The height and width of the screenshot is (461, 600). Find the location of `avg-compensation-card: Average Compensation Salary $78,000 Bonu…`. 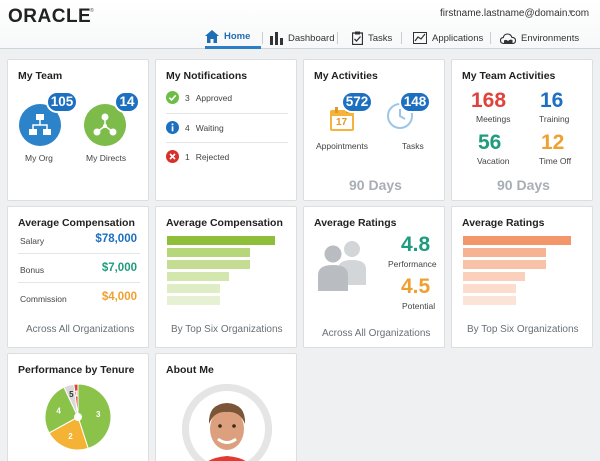

avg-compensation-card: Average Compensation Salary $78,000 Bonu… is located at coordinates (78, 277).